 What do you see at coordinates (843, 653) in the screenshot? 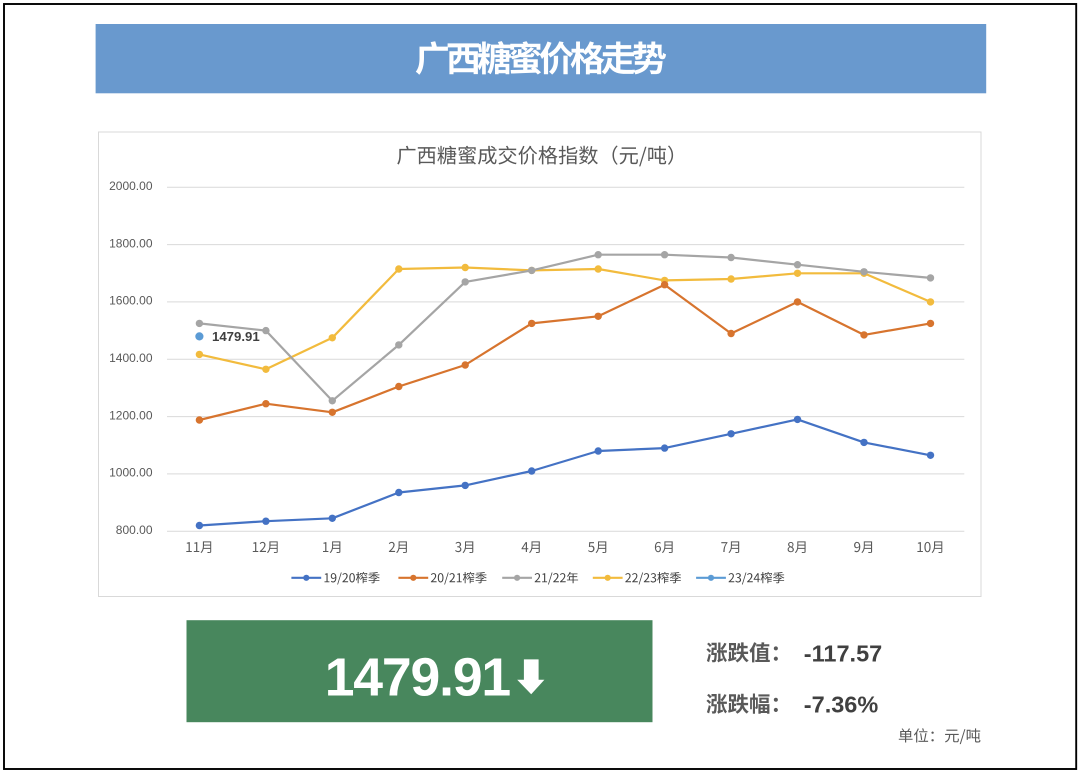
I see `svg-text: -117.57` at bounding box center [843, 653].